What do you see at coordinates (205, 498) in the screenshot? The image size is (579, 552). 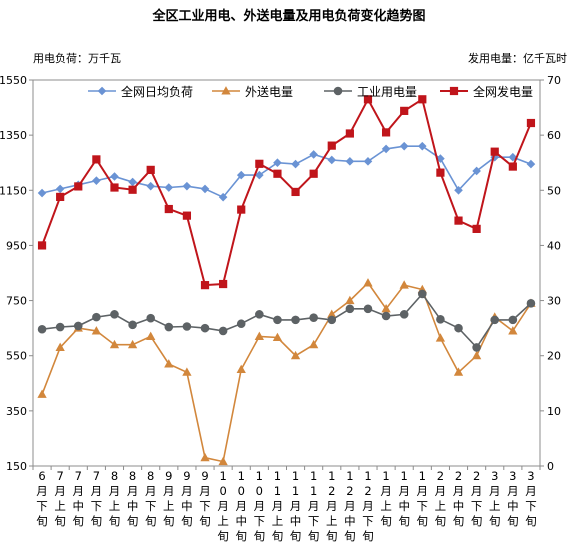 I see `x-axis-tick-label: 9 月下旬` at bounding box center [205, 498].